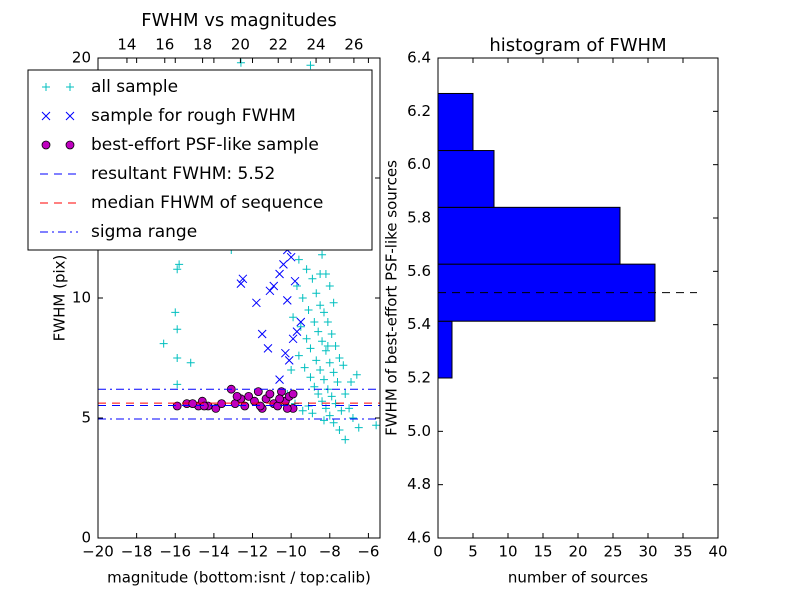  What do you see at coordinates (253, 552) in the screenshot?
I see `x-tick-label: −12` at bounding box center [253, 552].